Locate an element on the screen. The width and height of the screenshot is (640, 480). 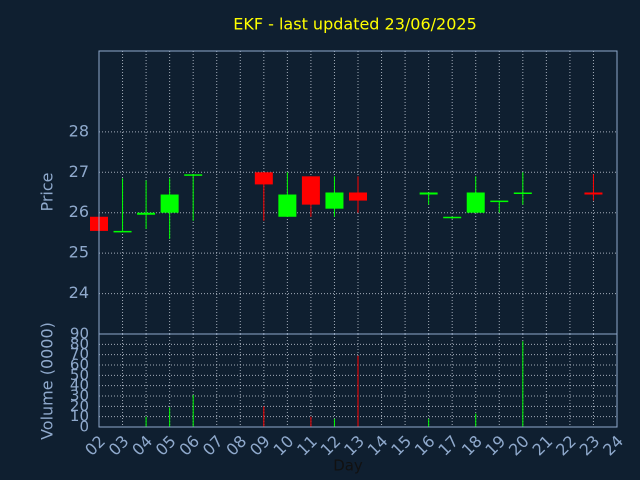
y-axis-label: Price is located at coordinates (47, 191).